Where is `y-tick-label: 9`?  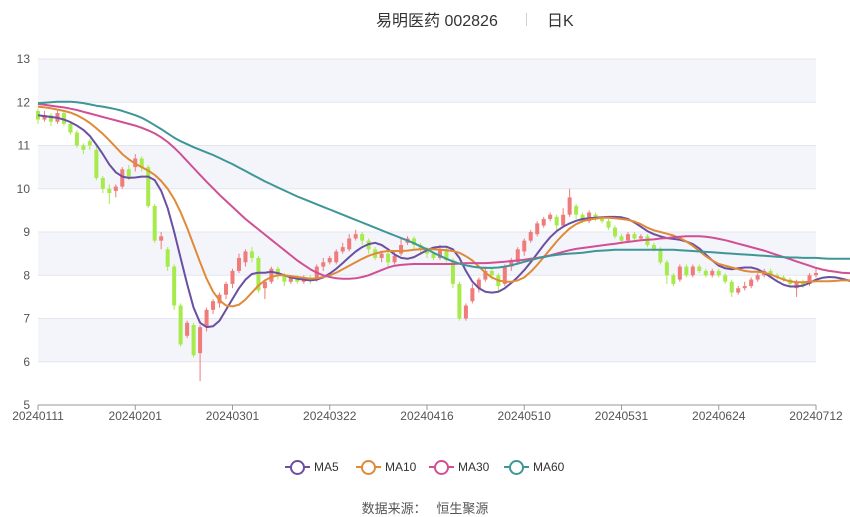 y-tick-label: 9 is located at coordinates (26, 232).